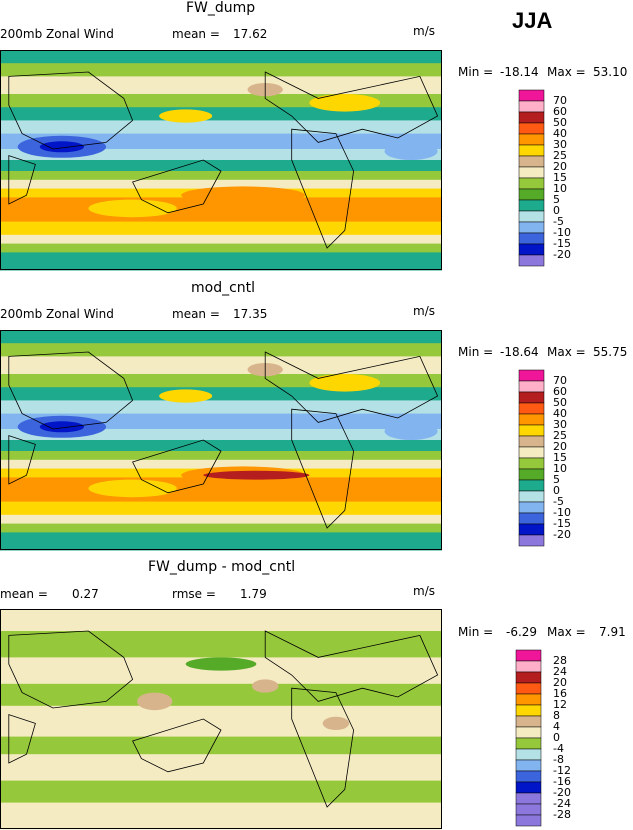  I want to click on colorbar-tick-label: 25, so click(560, 435).